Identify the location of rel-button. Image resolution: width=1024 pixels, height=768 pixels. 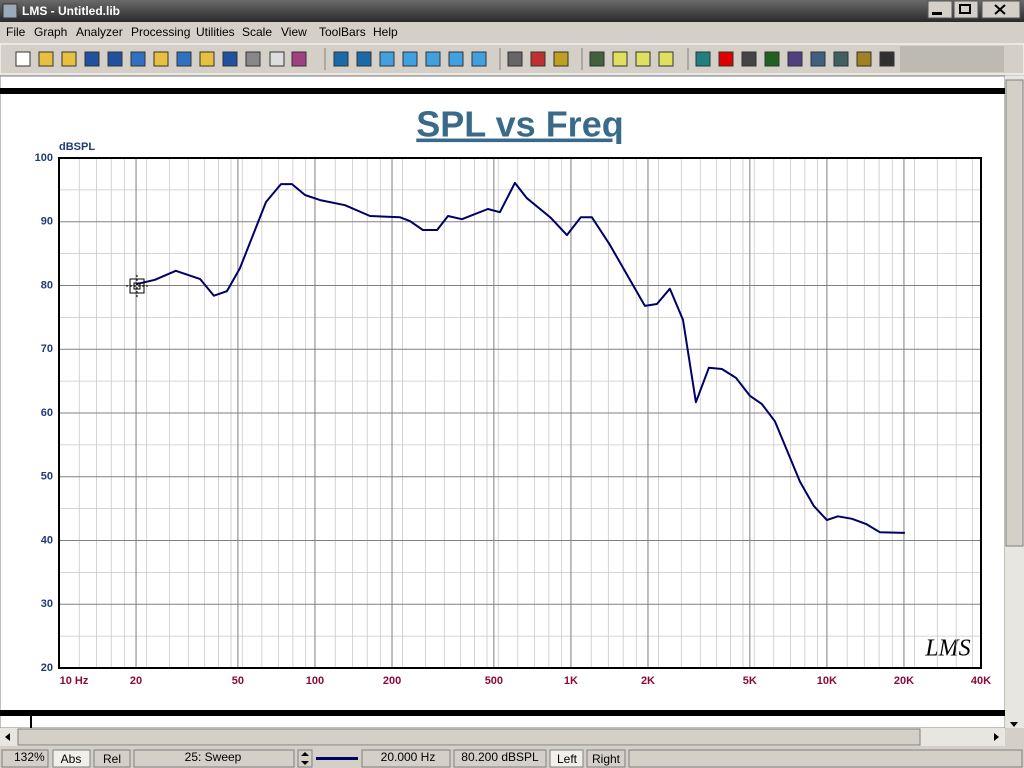
(112, 758).